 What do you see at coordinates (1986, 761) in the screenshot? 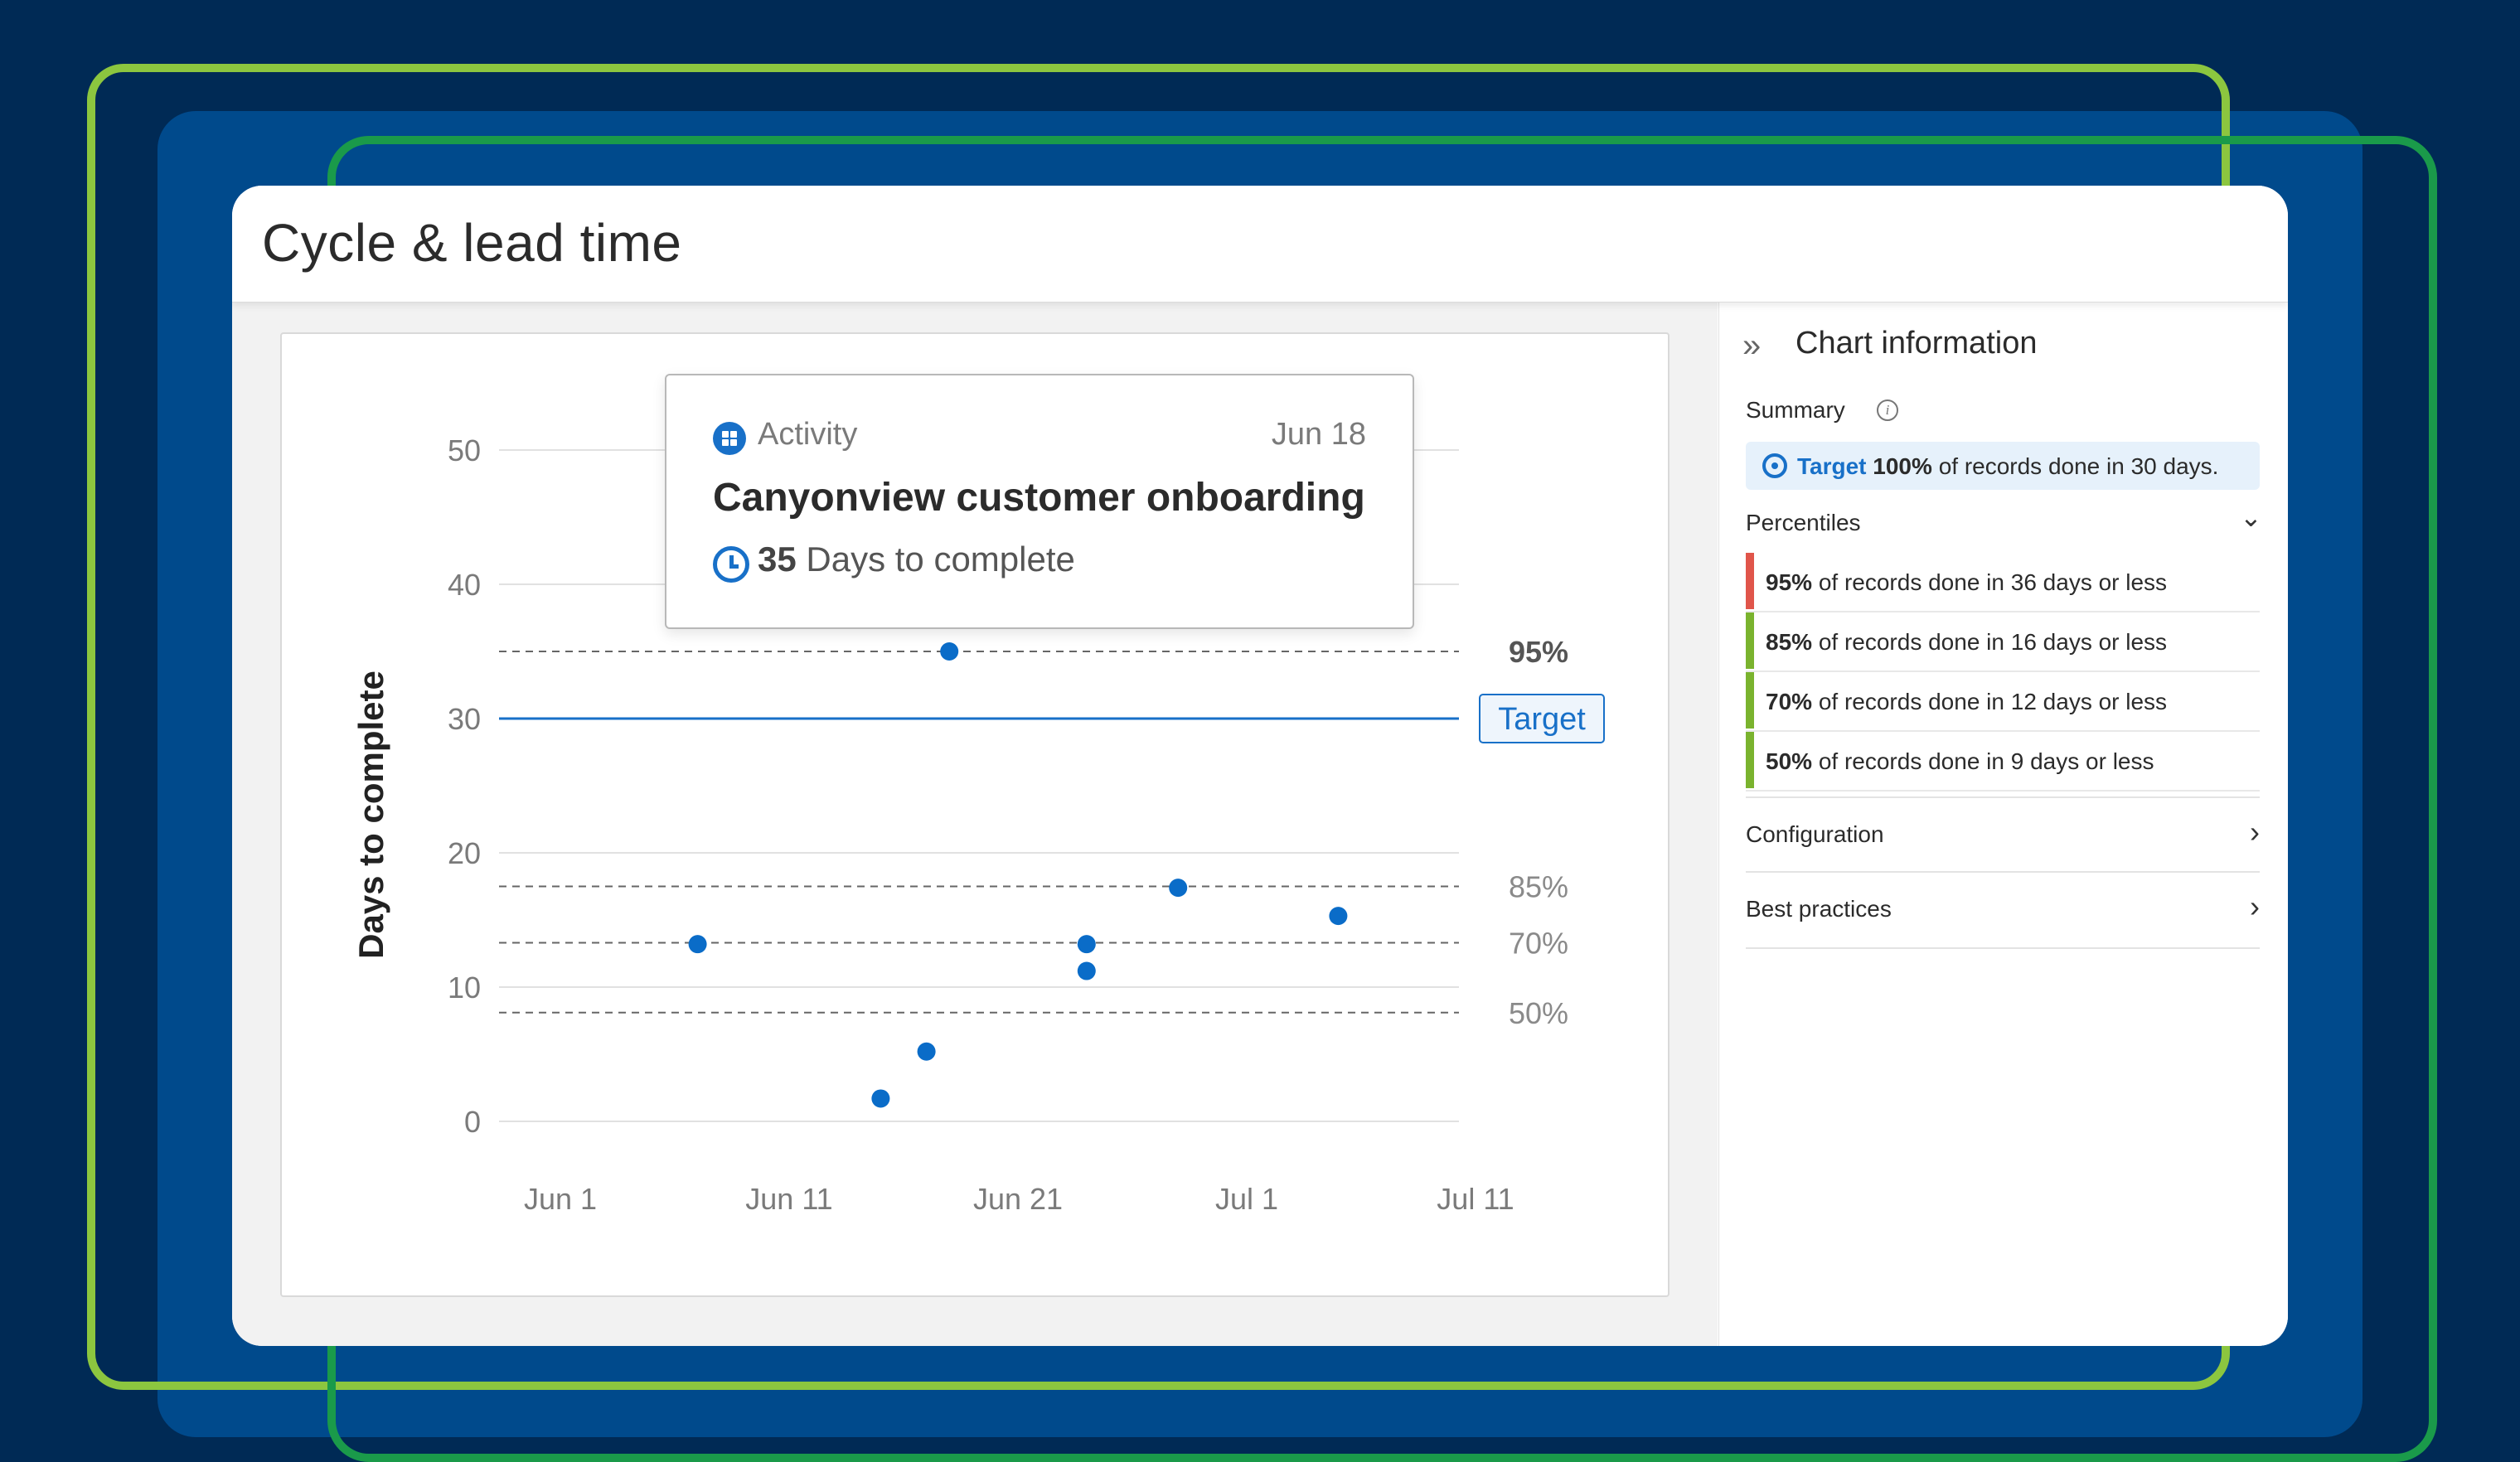
I see `percentile-description: of records done in 9 days or less` at bounding box center [1986, 761].